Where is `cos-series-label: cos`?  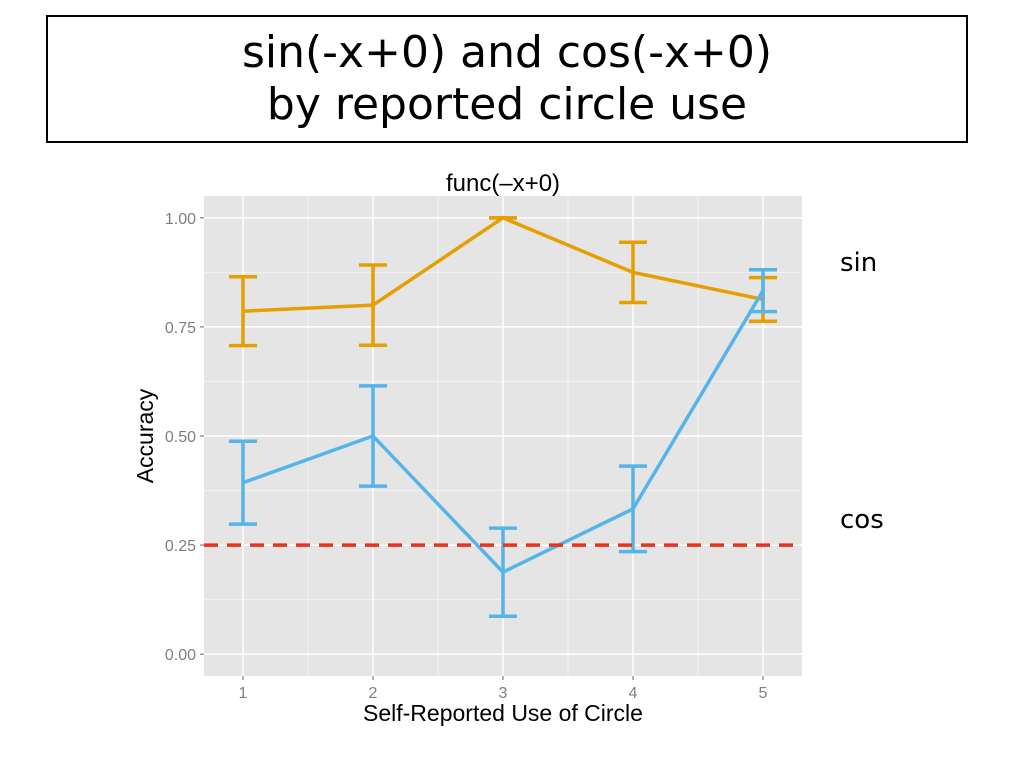
cos-series-label: cos is located at coordinates (862, 520).